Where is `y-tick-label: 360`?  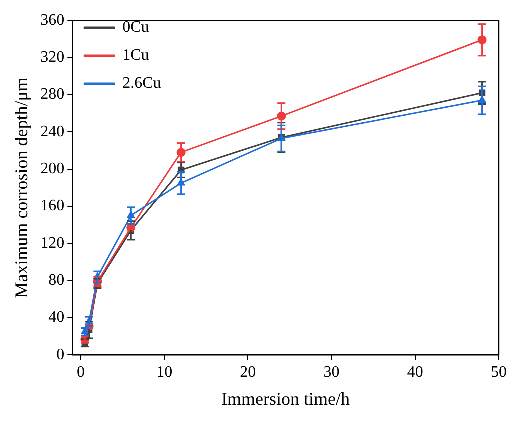
y-tick-label: 360 is located at coordinates (52, 20).